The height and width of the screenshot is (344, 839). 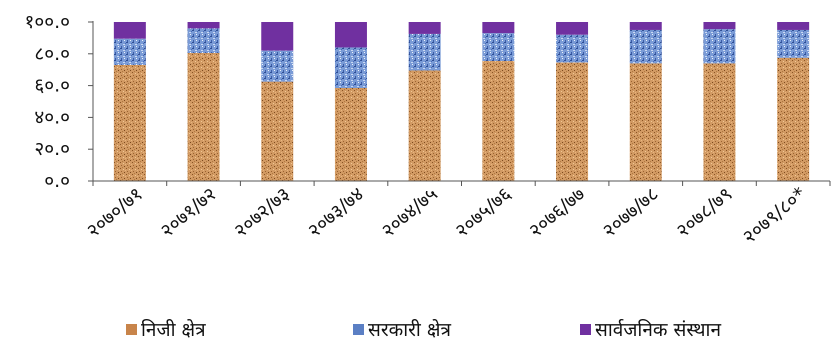 I want to click on y-tick-label: ६०.०, so click(x=52, y=86).